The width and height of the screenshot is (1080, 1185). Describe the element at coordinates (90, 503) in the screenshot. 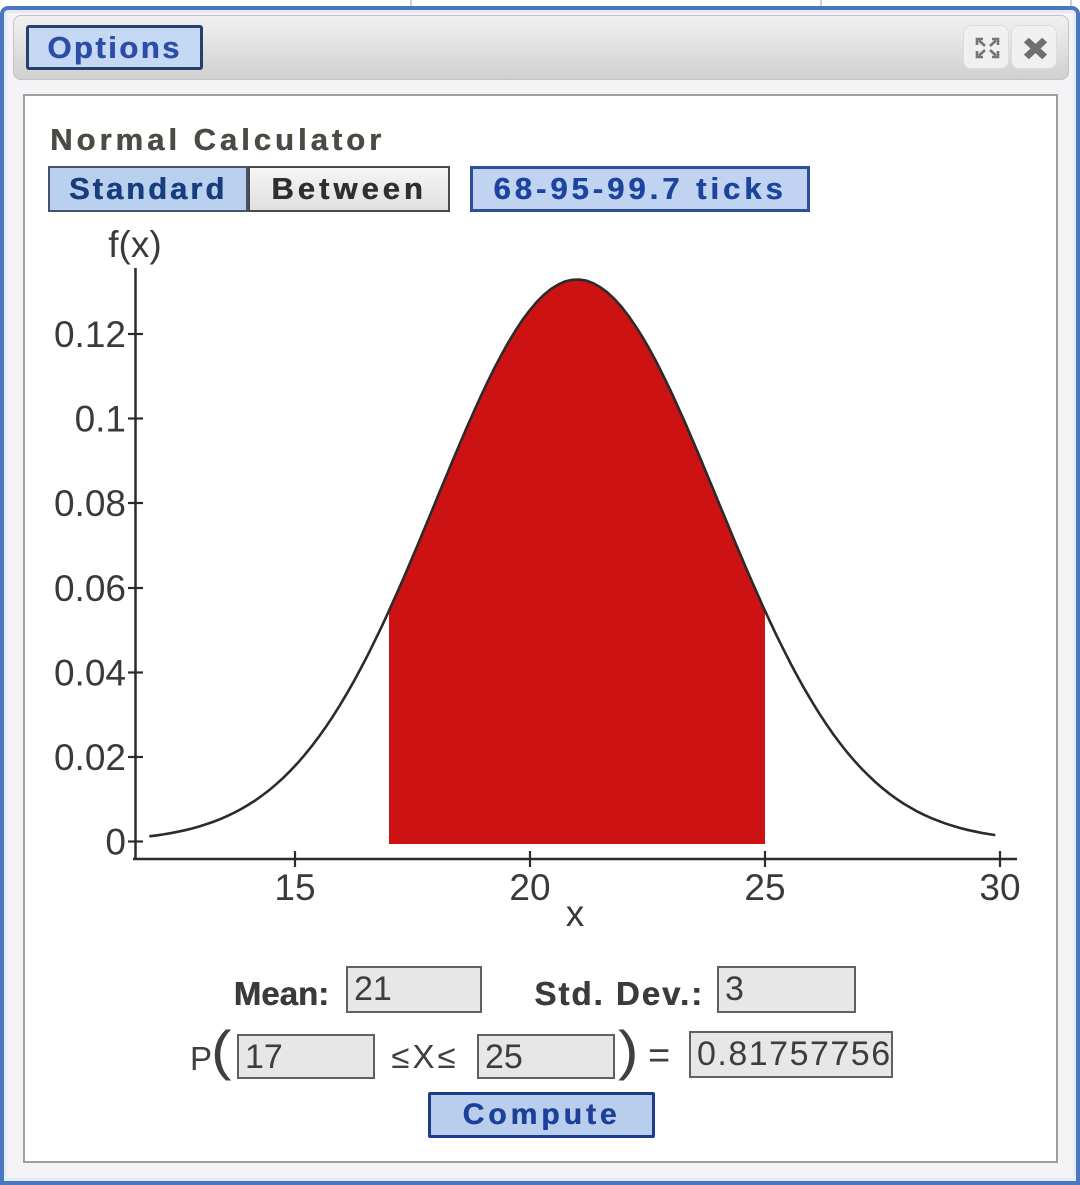

I see `svg-text: 0.08` at that location.